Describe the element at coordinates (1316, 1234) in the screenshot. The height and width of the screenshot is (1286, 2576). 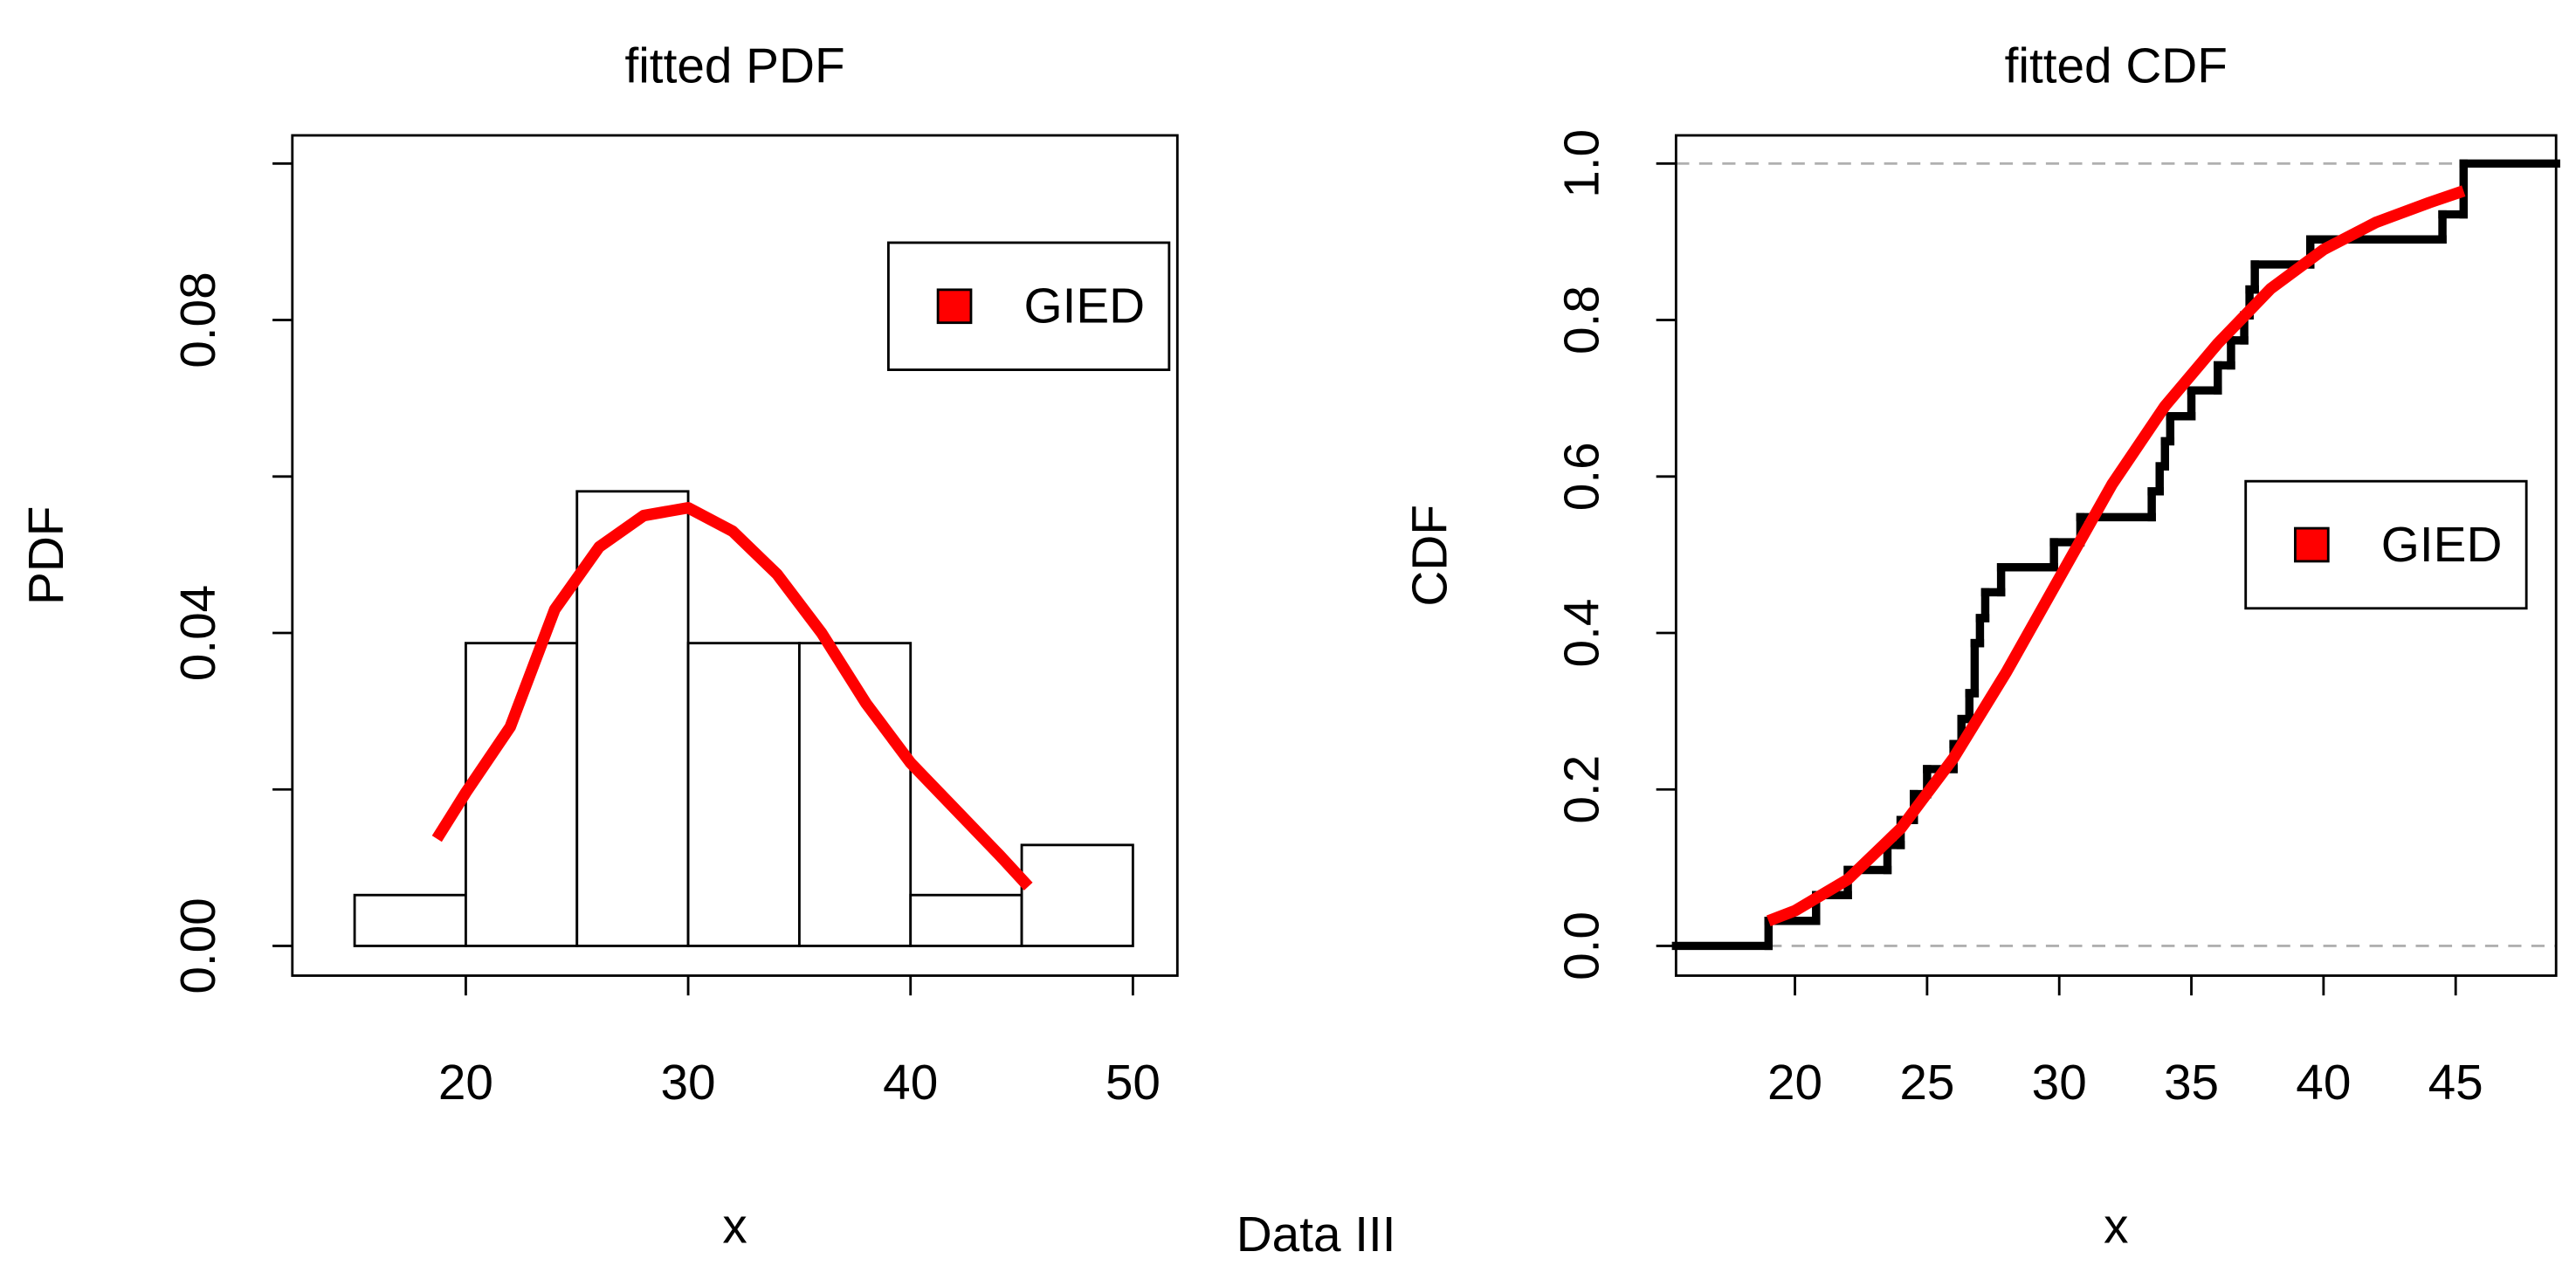
I see `figure-title: Data III` at that location.